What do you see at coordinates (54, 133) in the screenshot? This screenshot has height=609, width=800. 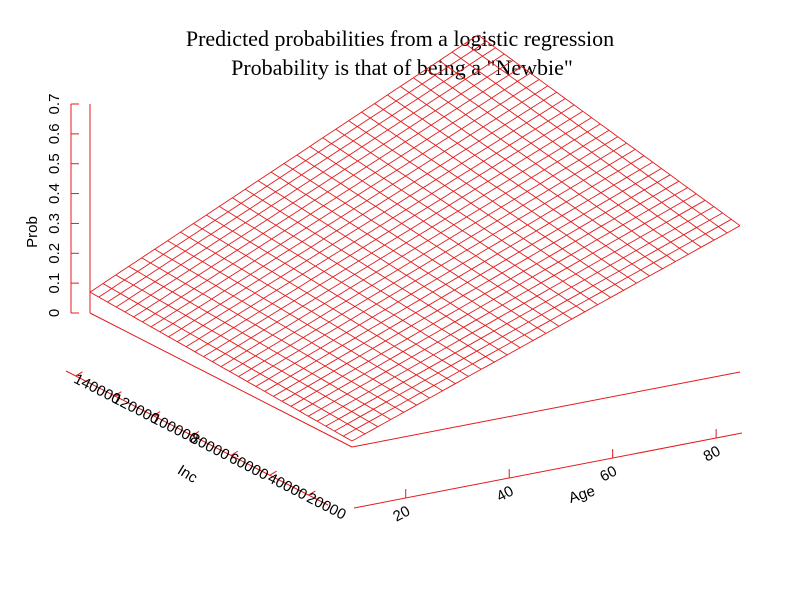 I see `prob-tick-label: 0.6` at bounding box center [54, 133].